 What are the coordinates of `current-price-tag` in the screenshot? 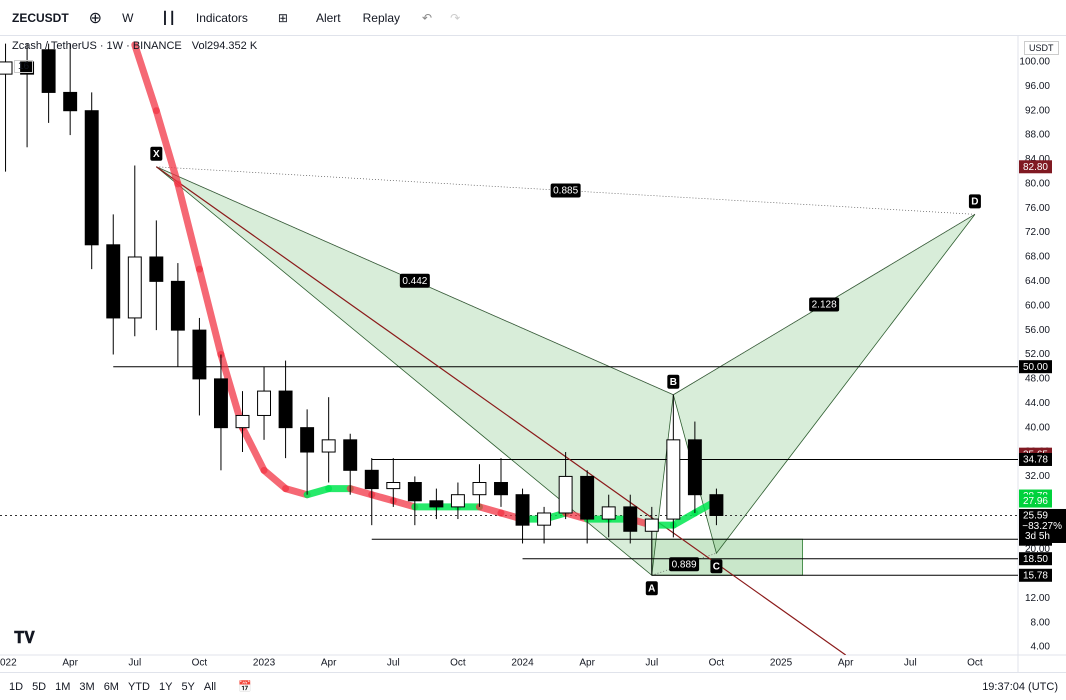 It's located at (1042, 525).